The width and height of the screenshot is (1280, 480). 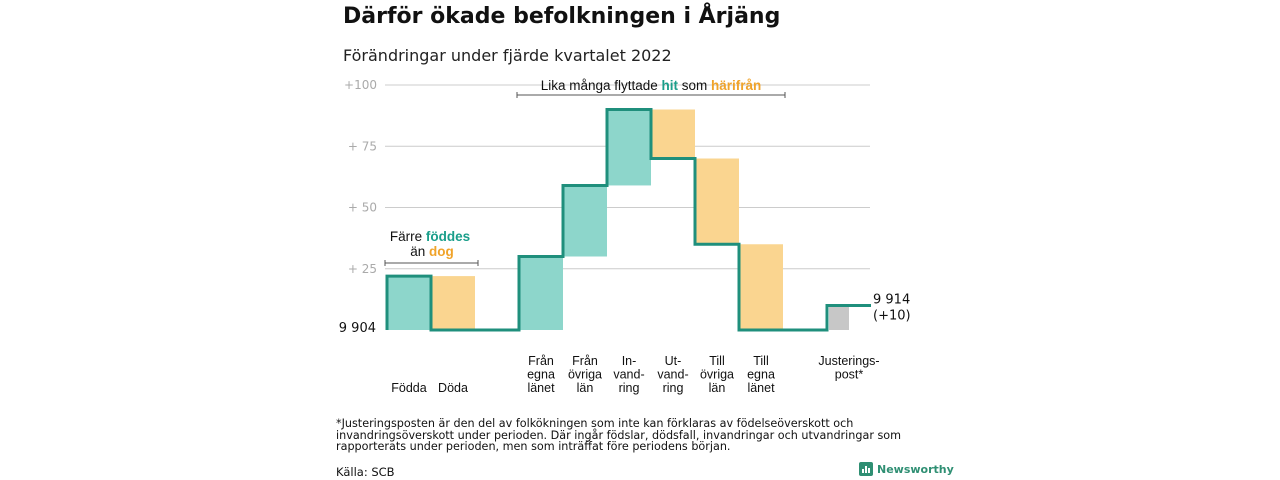 I want to click on category-label: Ut-, so click(x=673, y=361).